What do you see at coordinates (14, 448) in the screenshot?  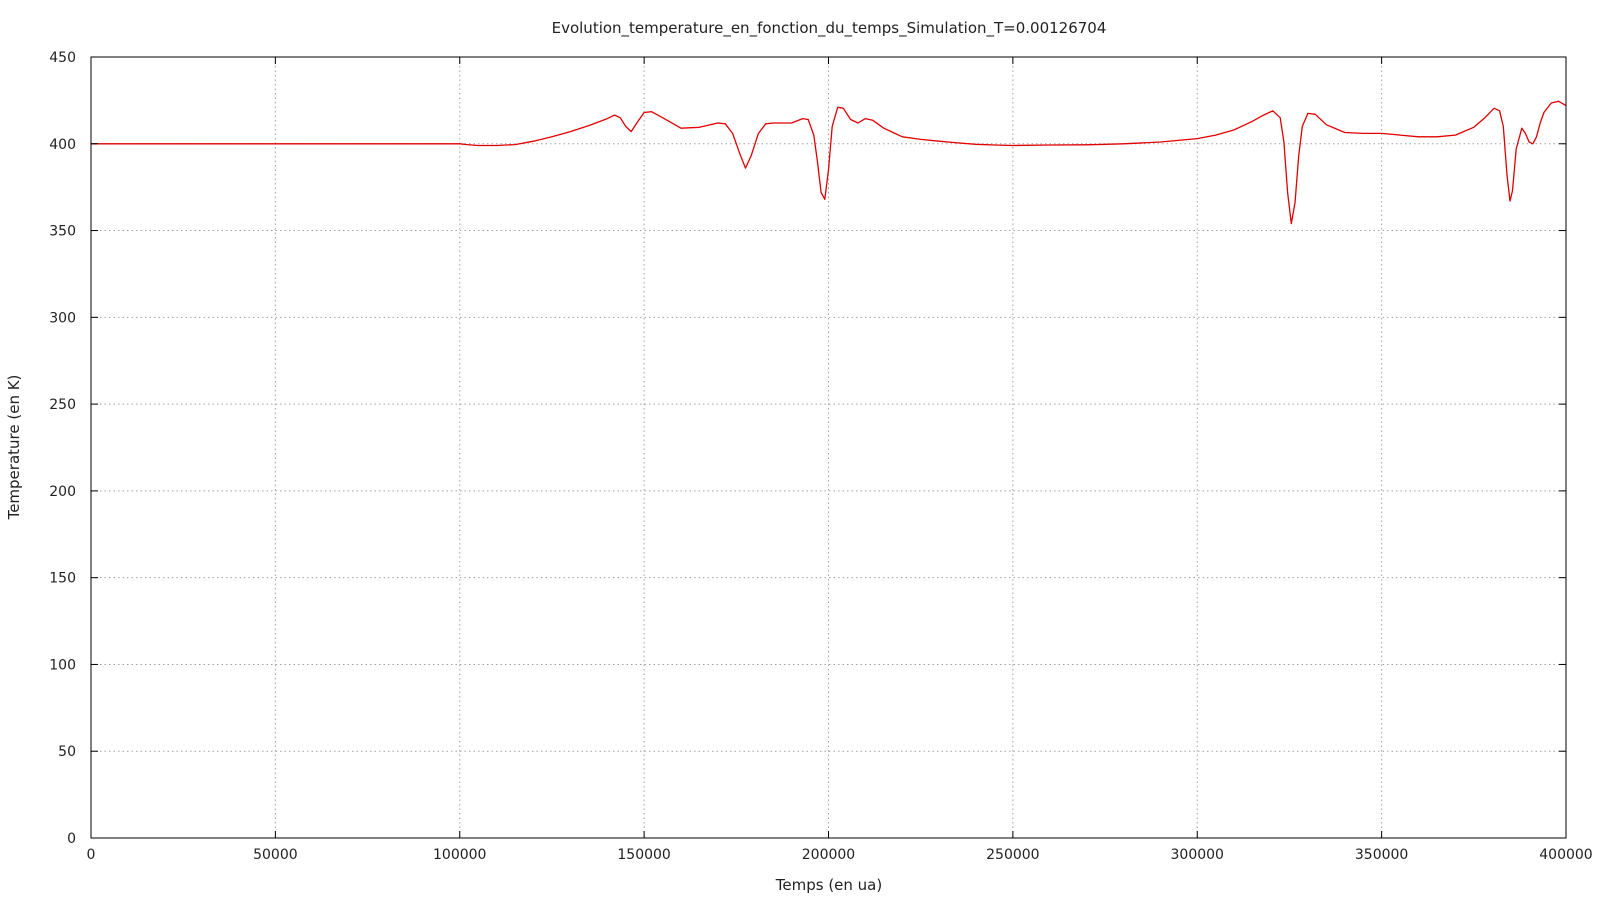 I see `y-axis-title: Temperature (en K)` at bounding box center [14, 448].